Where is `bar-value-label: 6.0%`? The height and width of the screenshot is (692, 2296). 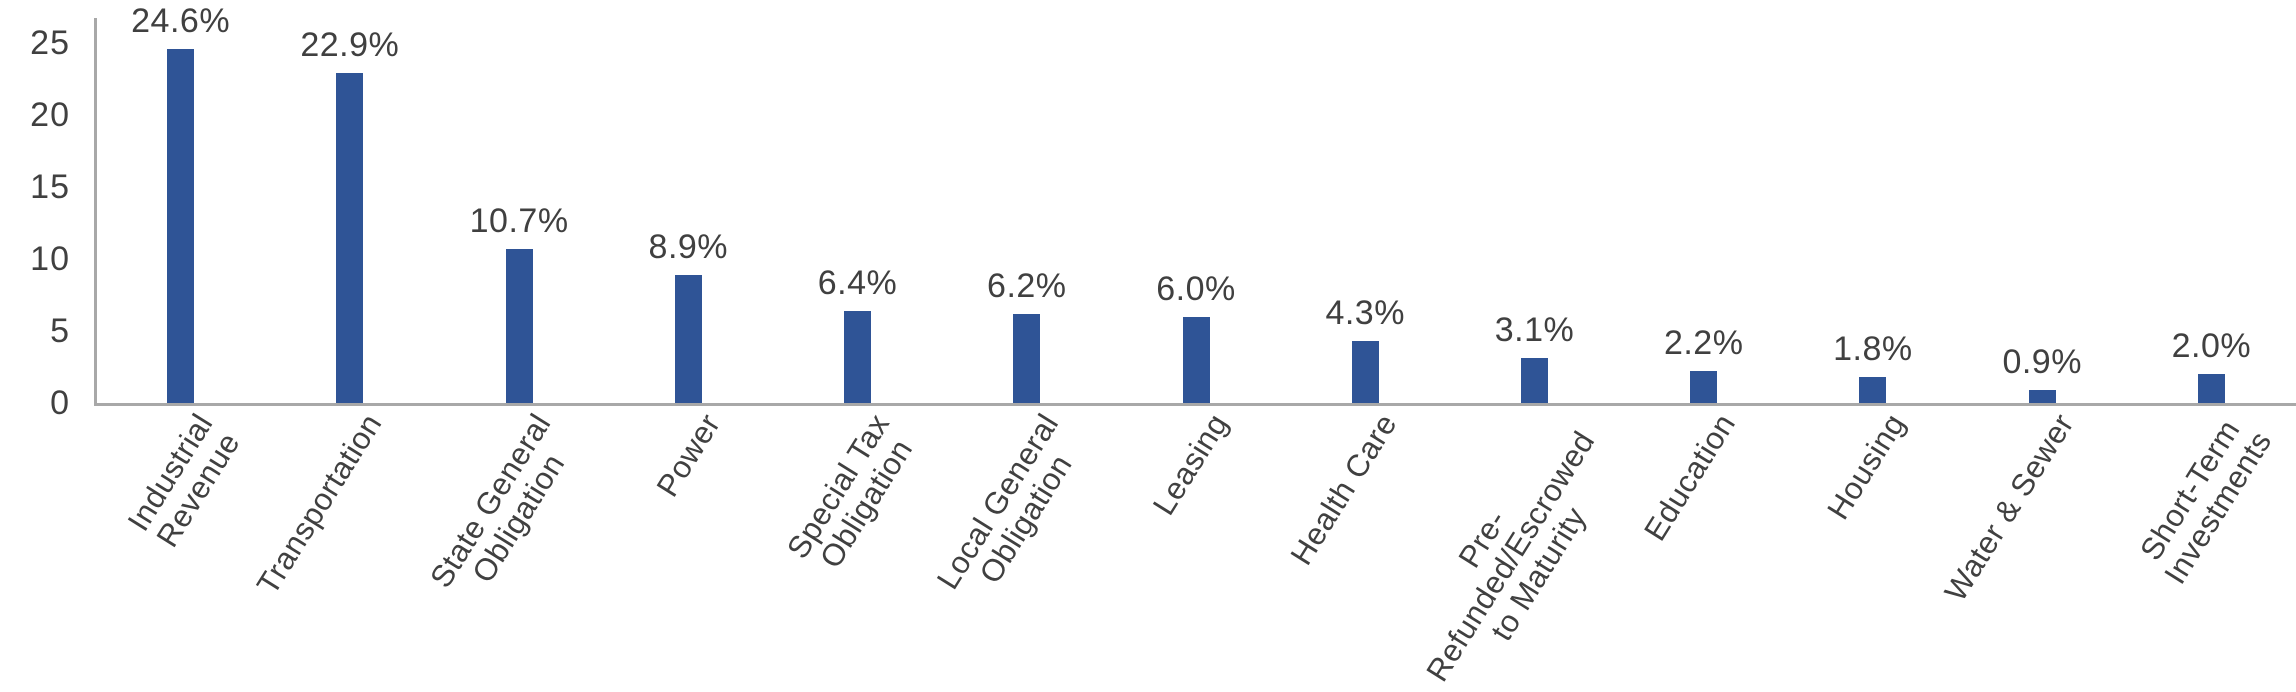
bar-value-label: 6.0% is located at coordinates (1196, 288).